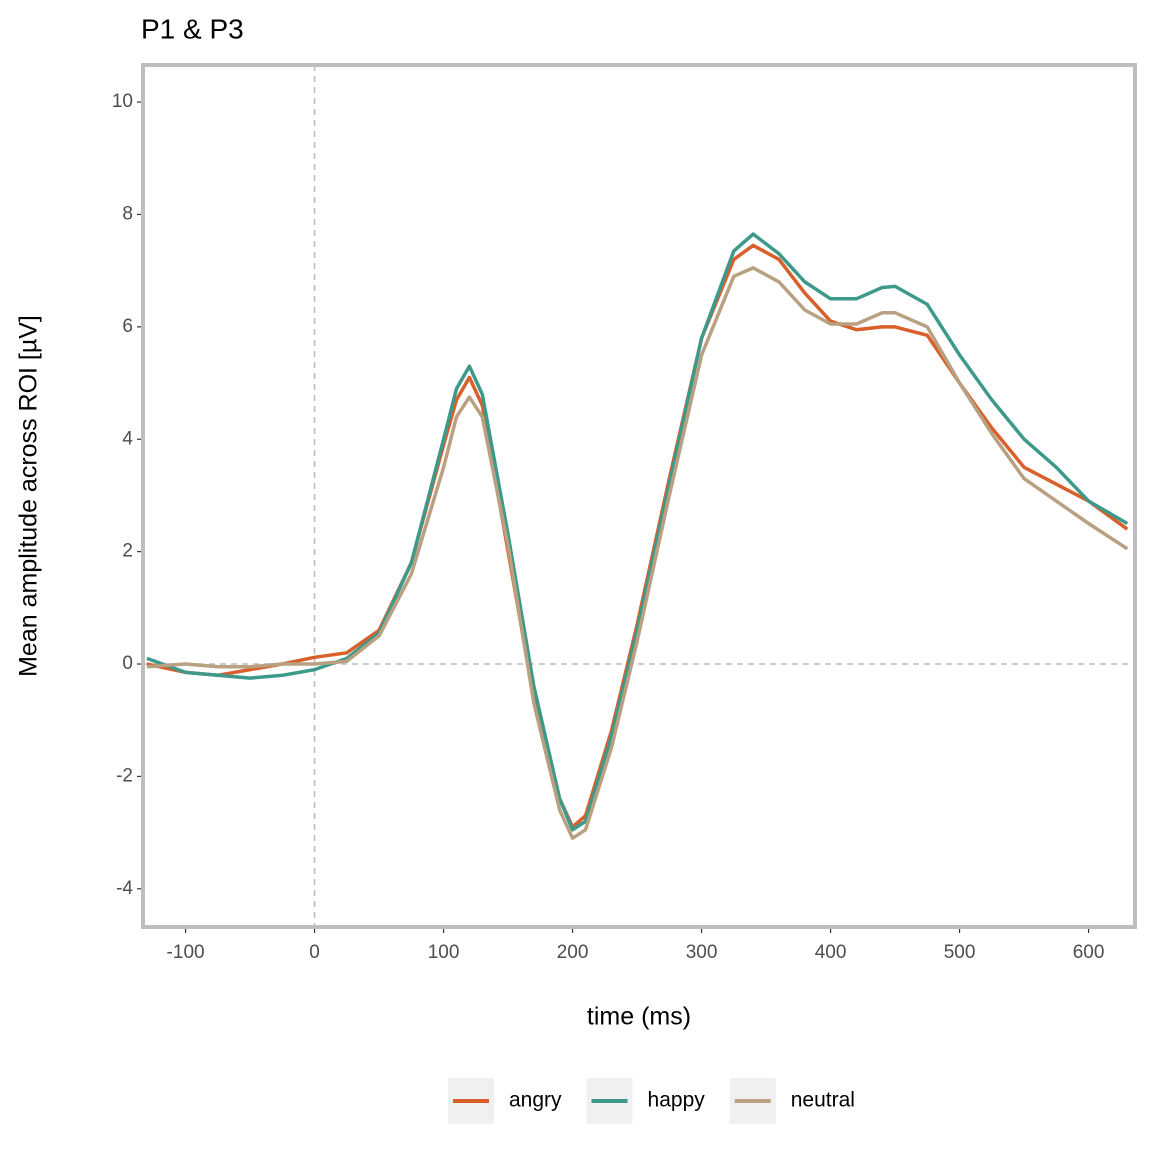  I want to click on x-tick-label: 100, so click(444, 952).